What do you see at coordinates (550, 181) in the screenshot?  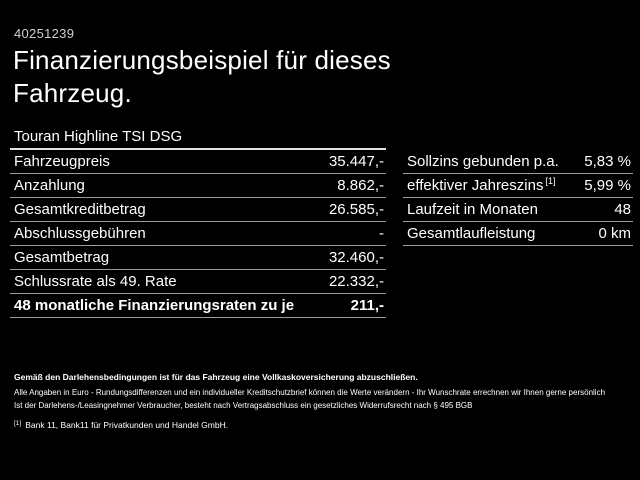 I see `footnote-ref: [1]` at bounding box center [550, 181].